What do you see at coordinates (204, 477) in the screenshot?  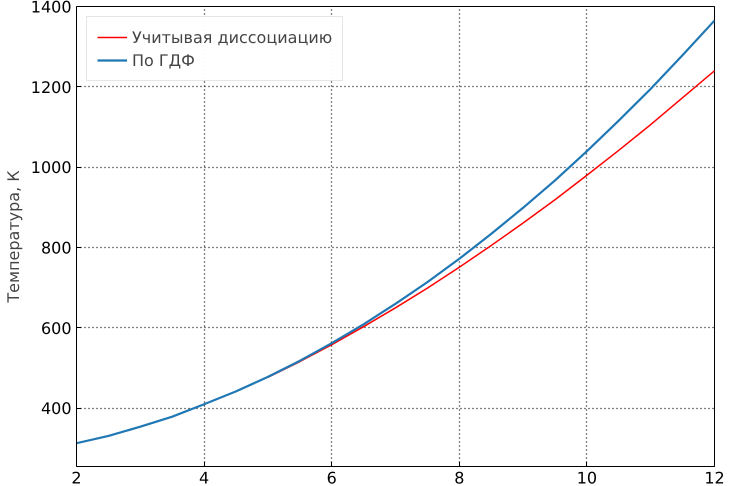 I see `x-tick-label: 4` at bounding box center [204, 477].